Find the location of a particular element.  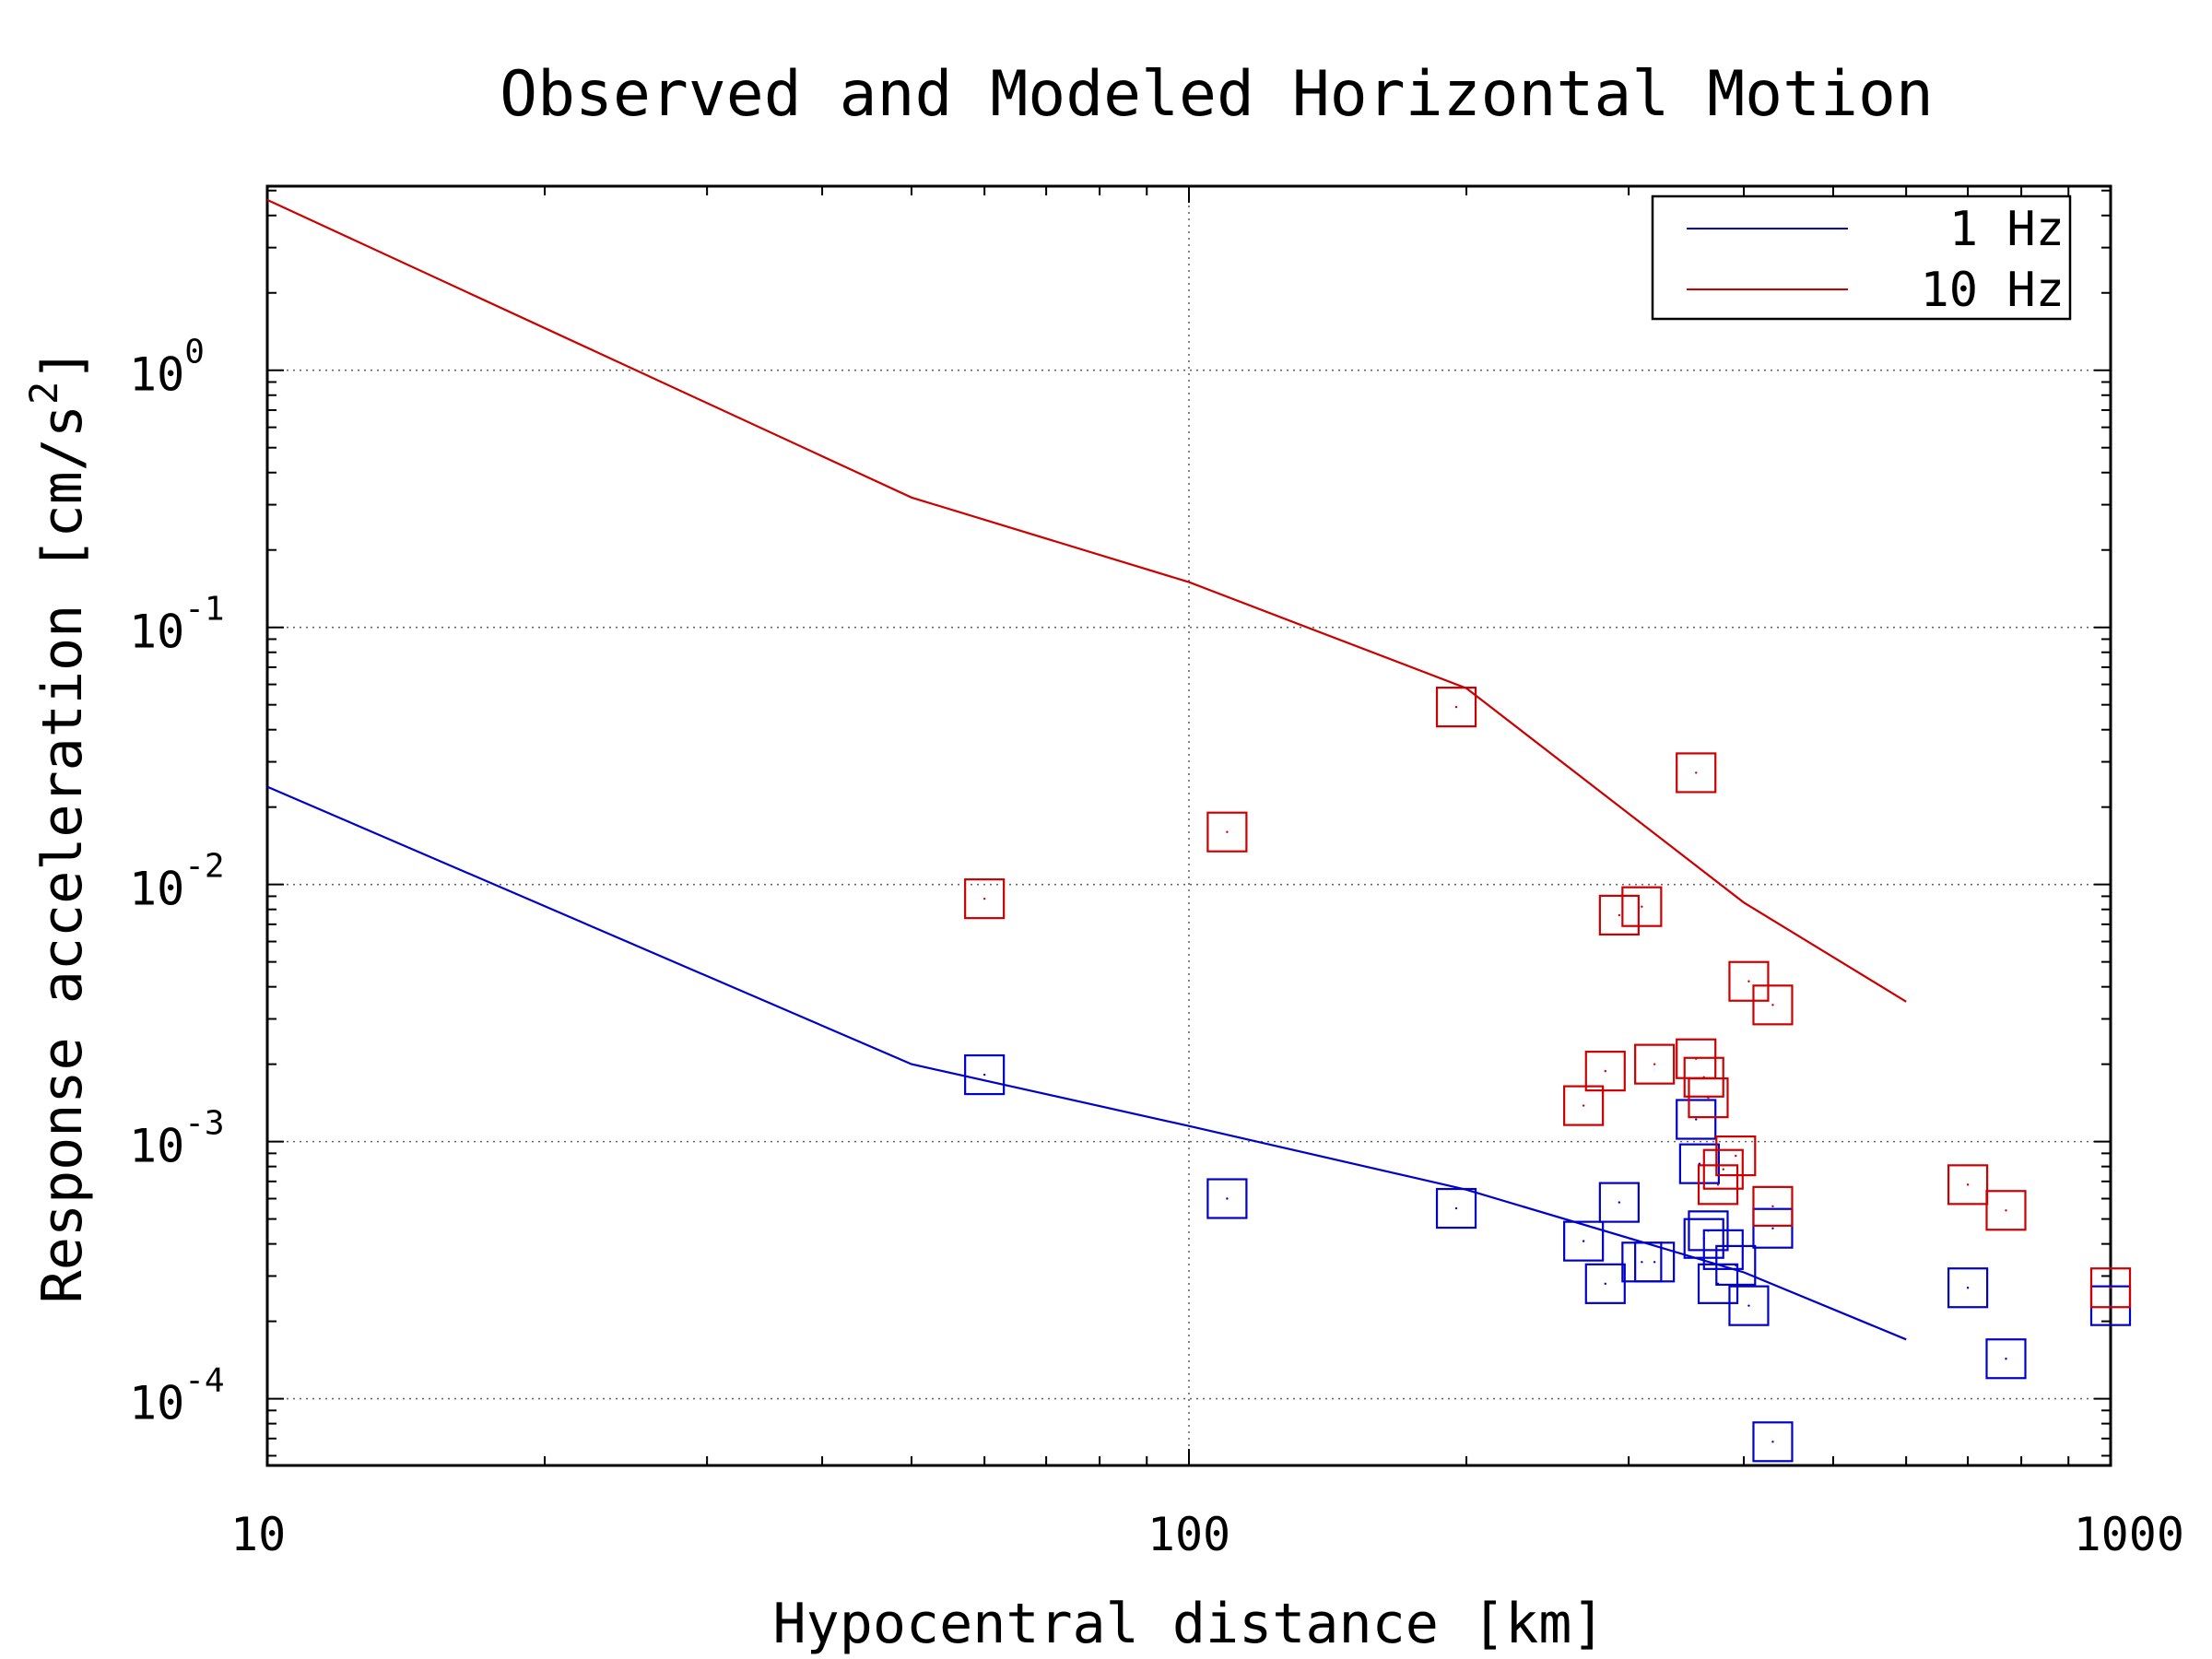

y-tick-label: 10⁻⁴ is located at coordinates (177, 1396).